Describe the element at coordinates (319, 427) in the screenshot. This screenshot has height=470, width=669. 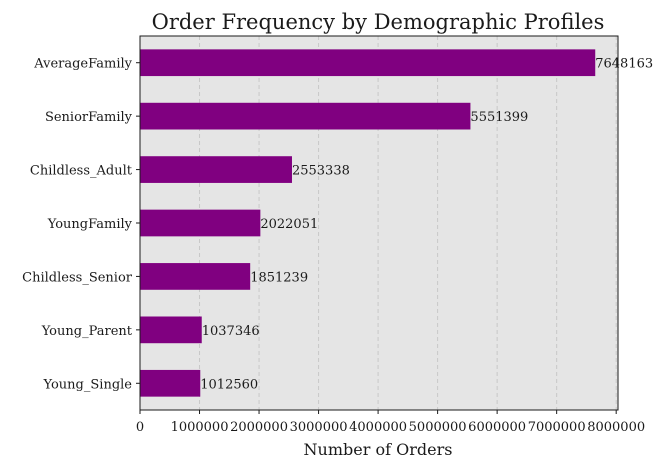
I see `x-tick-label: 3000000` at that location.